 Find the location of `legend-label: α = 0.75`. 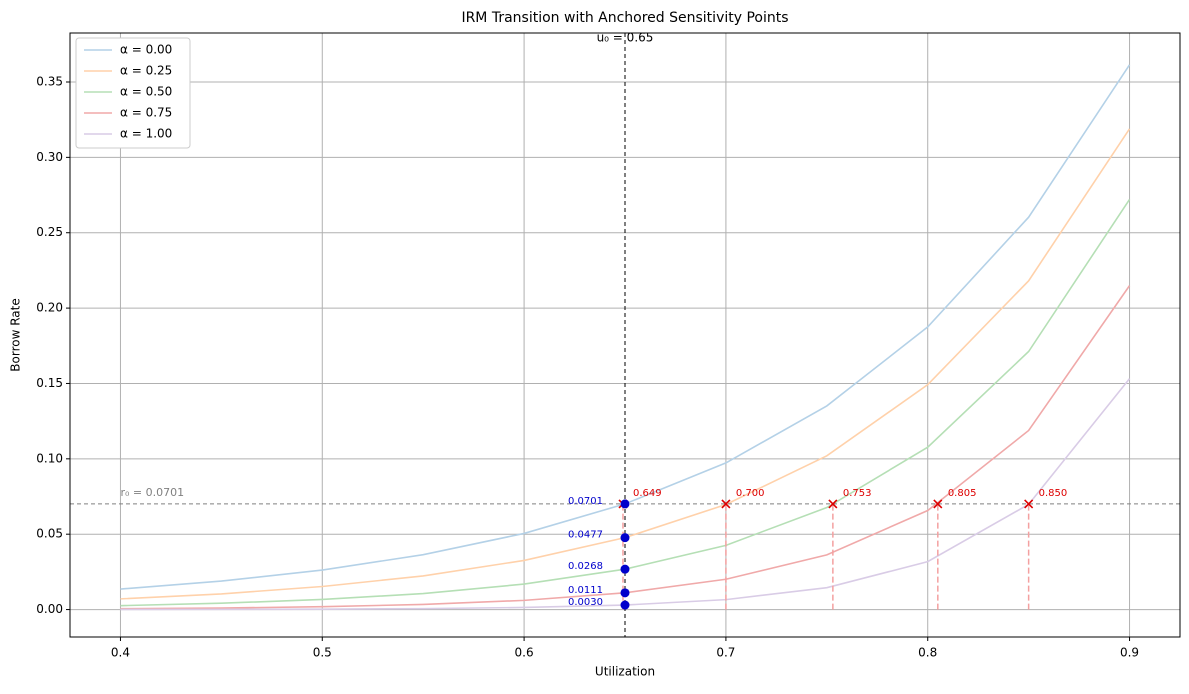

legend-label: α = 0.75 is located at coordinates (146, 113).